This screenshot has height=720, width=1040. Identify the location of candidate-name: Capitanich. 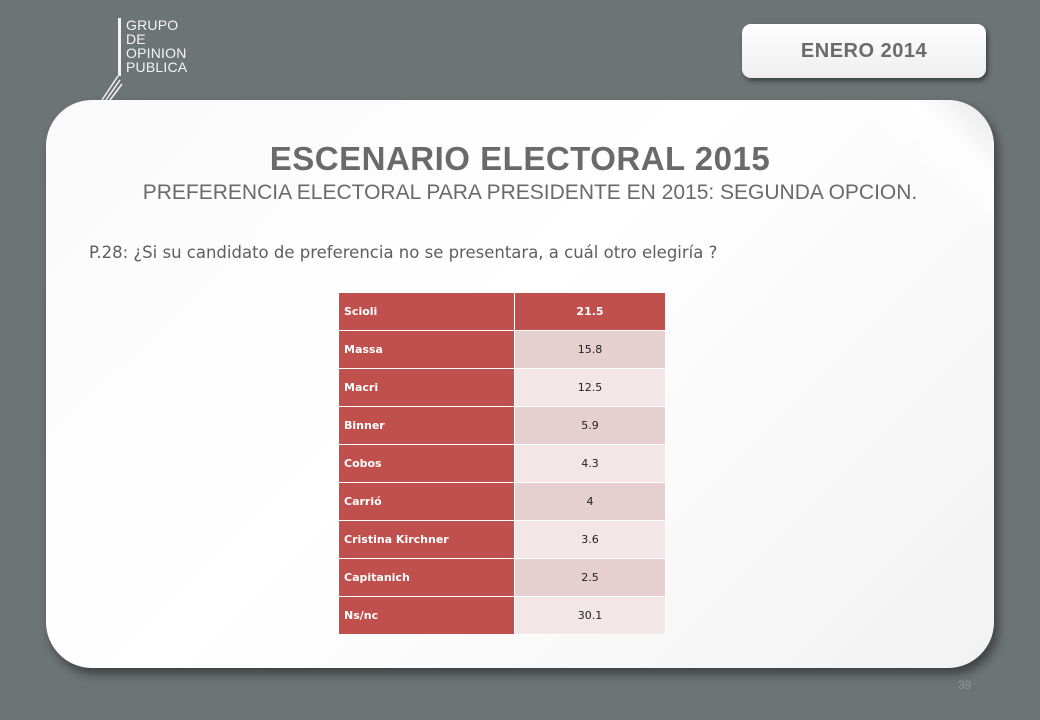
(426, 577).